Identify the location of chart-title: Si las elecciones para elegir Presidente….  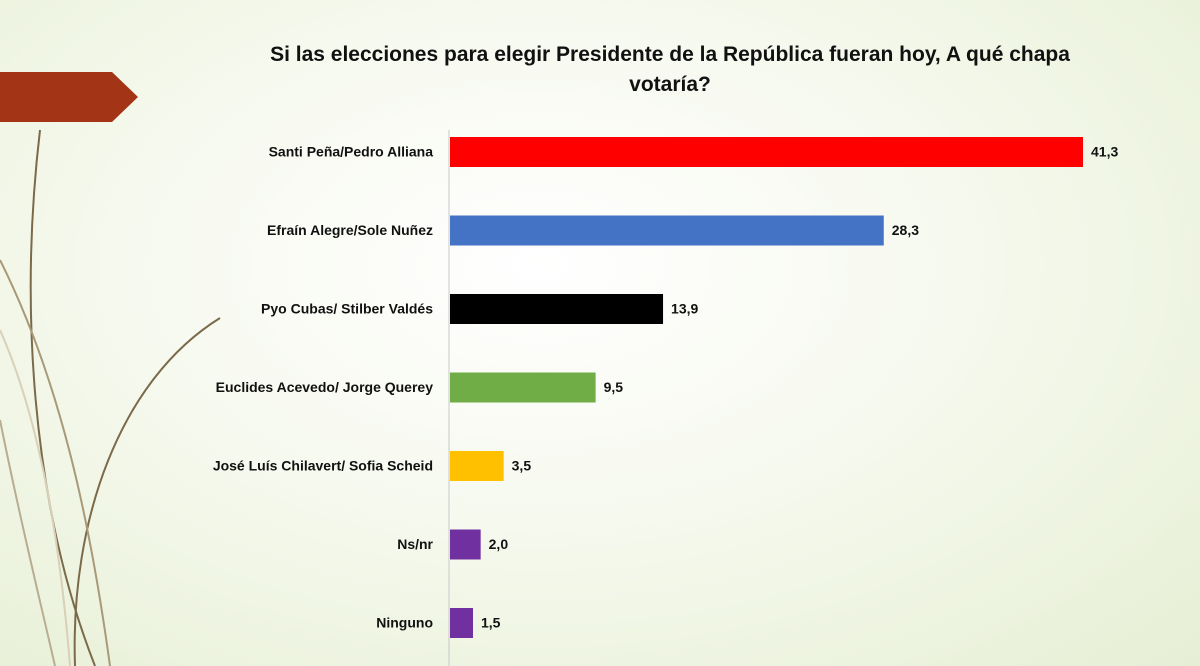
(670, 69).